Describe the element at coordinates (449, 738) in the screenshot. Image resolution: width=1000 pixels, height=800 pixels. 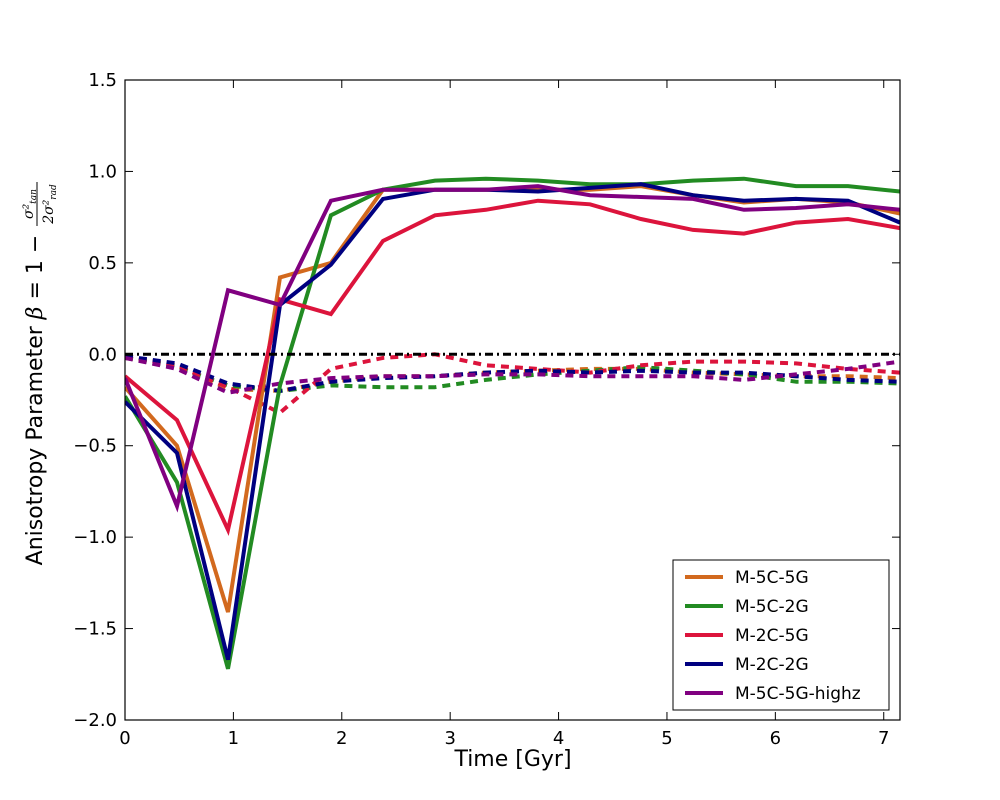
I see `x-tick-label: 3` at that location.